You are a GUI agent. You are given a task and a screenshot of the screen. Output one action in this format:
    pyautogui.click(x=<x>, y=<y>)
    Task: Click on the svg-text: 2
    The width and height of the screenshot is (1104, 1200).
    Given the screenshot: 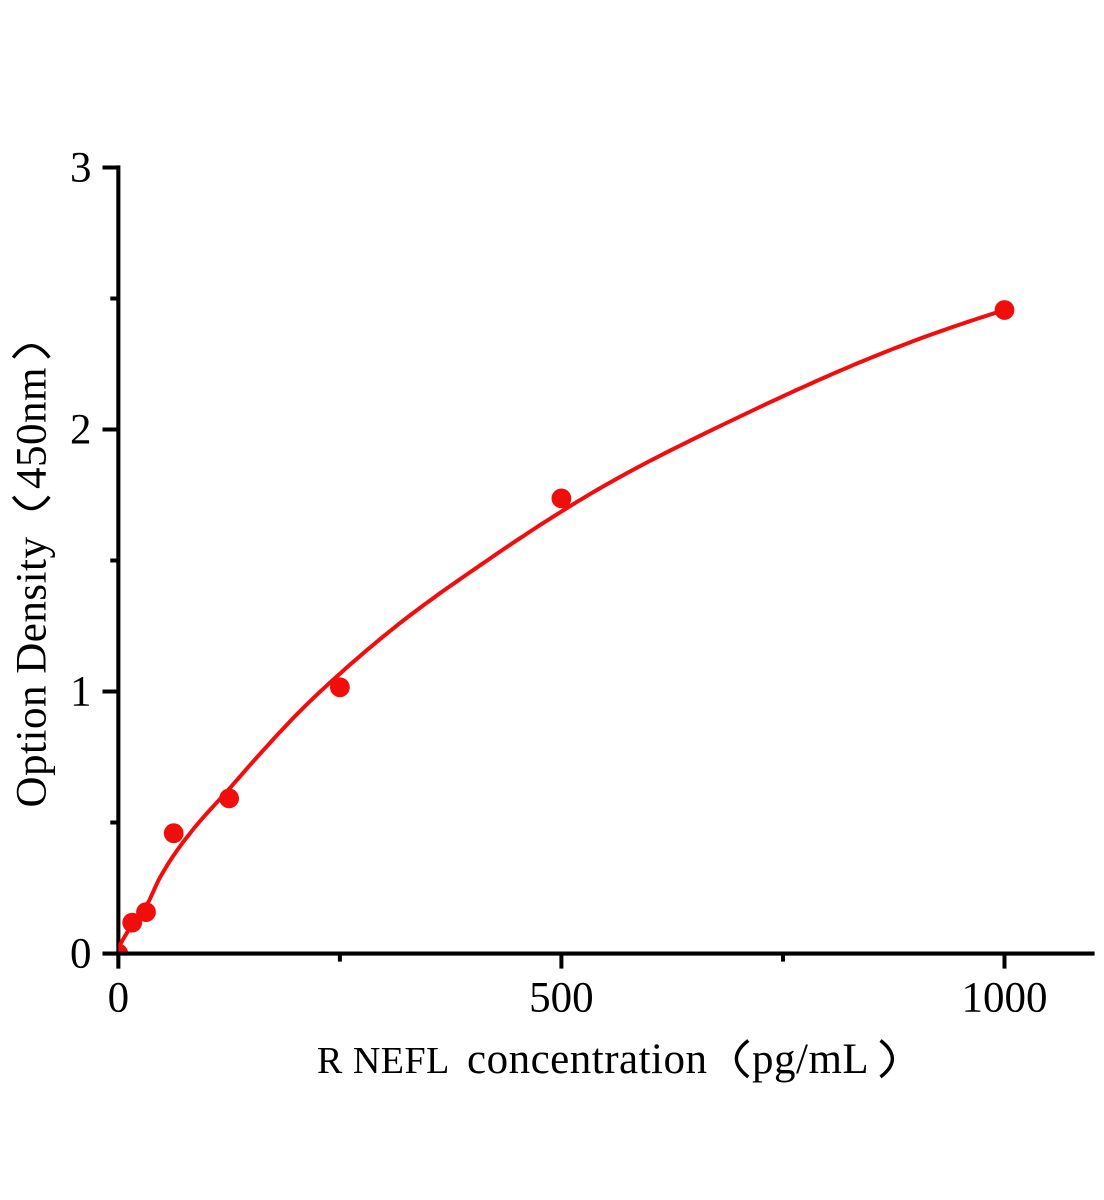 What is the action you would take?
    pyautogui.click(x=81, y=430)
    